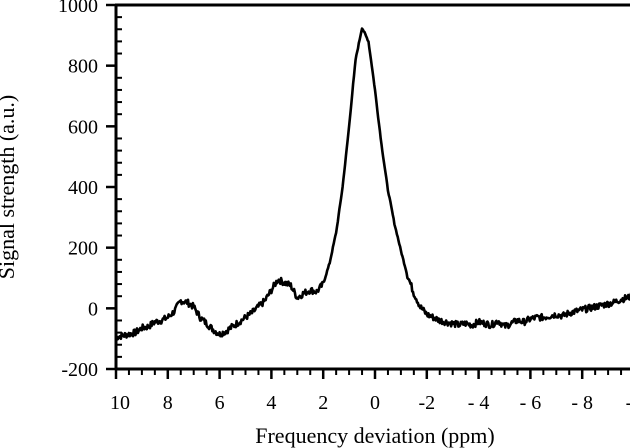 The width and height of the screenshot is (630, 448). I want to click on x-tick-label: 4, so click(271, 403).